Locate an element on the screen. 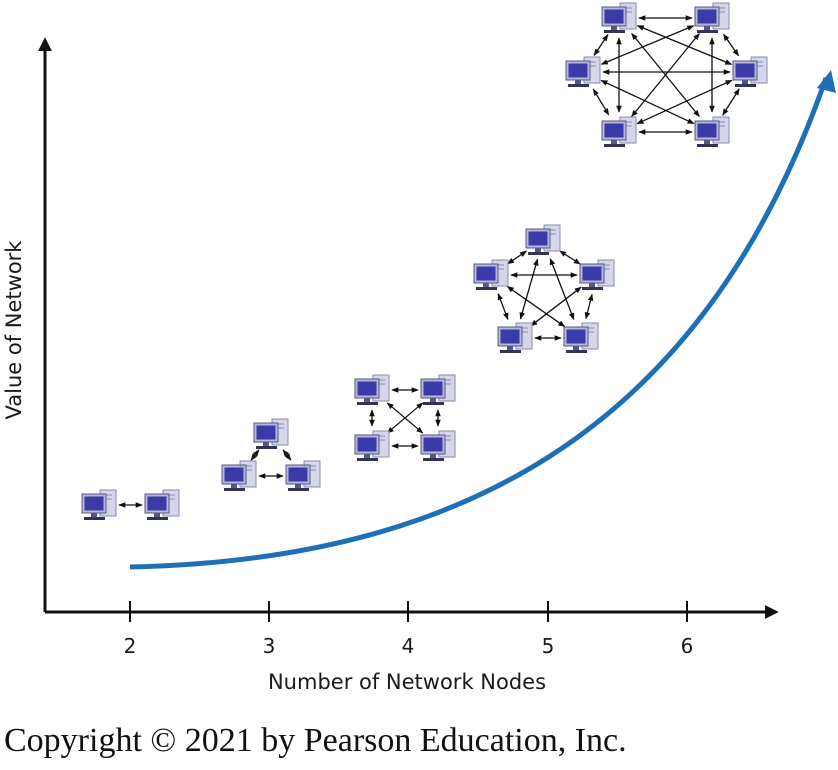 The width and height of the screenshot is (838, 770). x-axis-label: Number of Network Nodes is located at coordinates (407, 682).